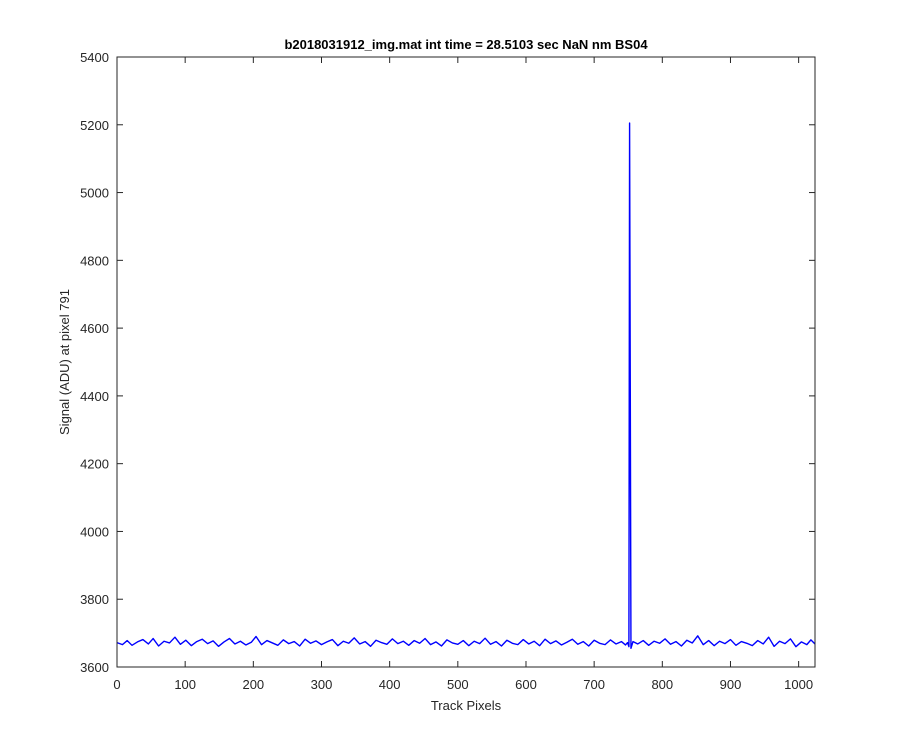  What do you see at coordinates (731, 684) in the screenshot?
I see `x-tick-label: 900` at bounding box center [731, 684].